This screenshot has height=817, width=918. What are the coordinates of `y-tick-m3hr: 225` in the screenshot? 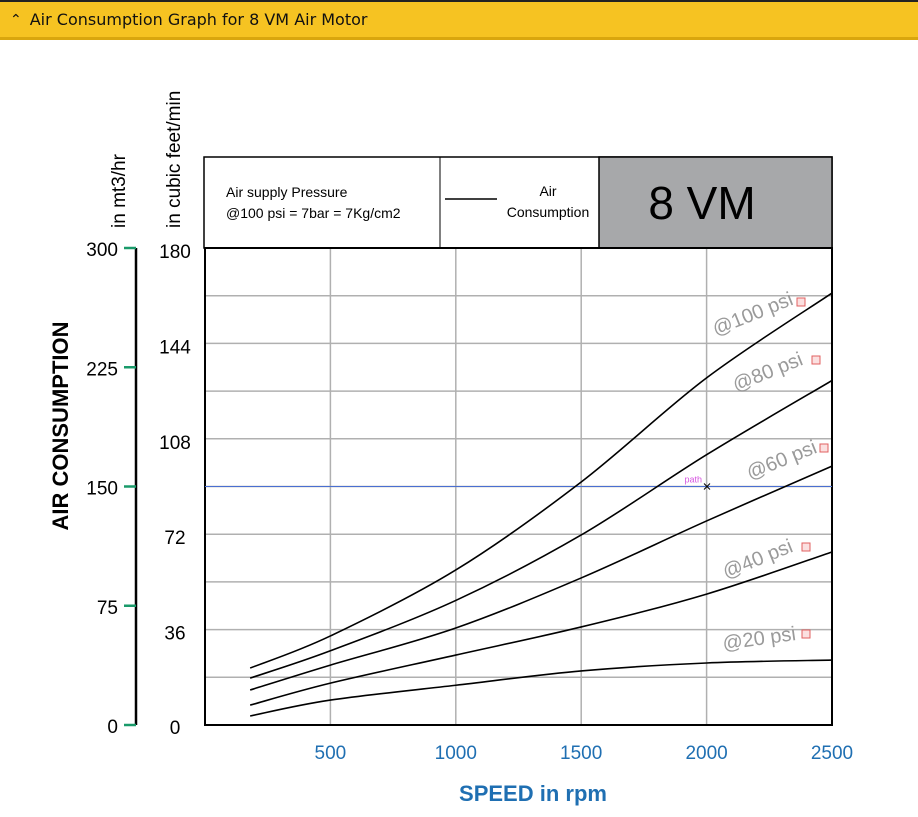 It's located at (102, 369).